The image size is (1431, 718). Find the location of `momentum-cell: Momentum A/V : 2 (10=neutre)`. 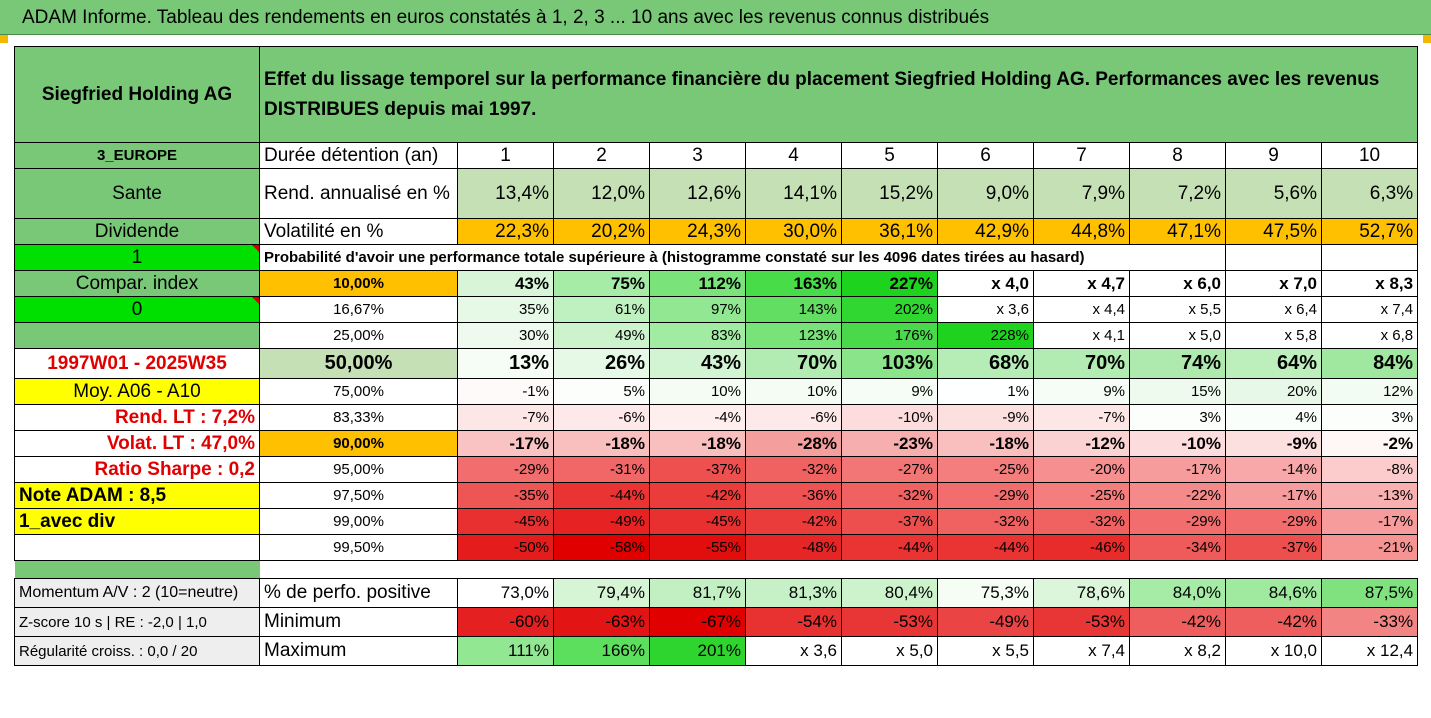

momentum-cell: Momentum A/V : 2 (10=neutre) is located at coordinates (137, 593).